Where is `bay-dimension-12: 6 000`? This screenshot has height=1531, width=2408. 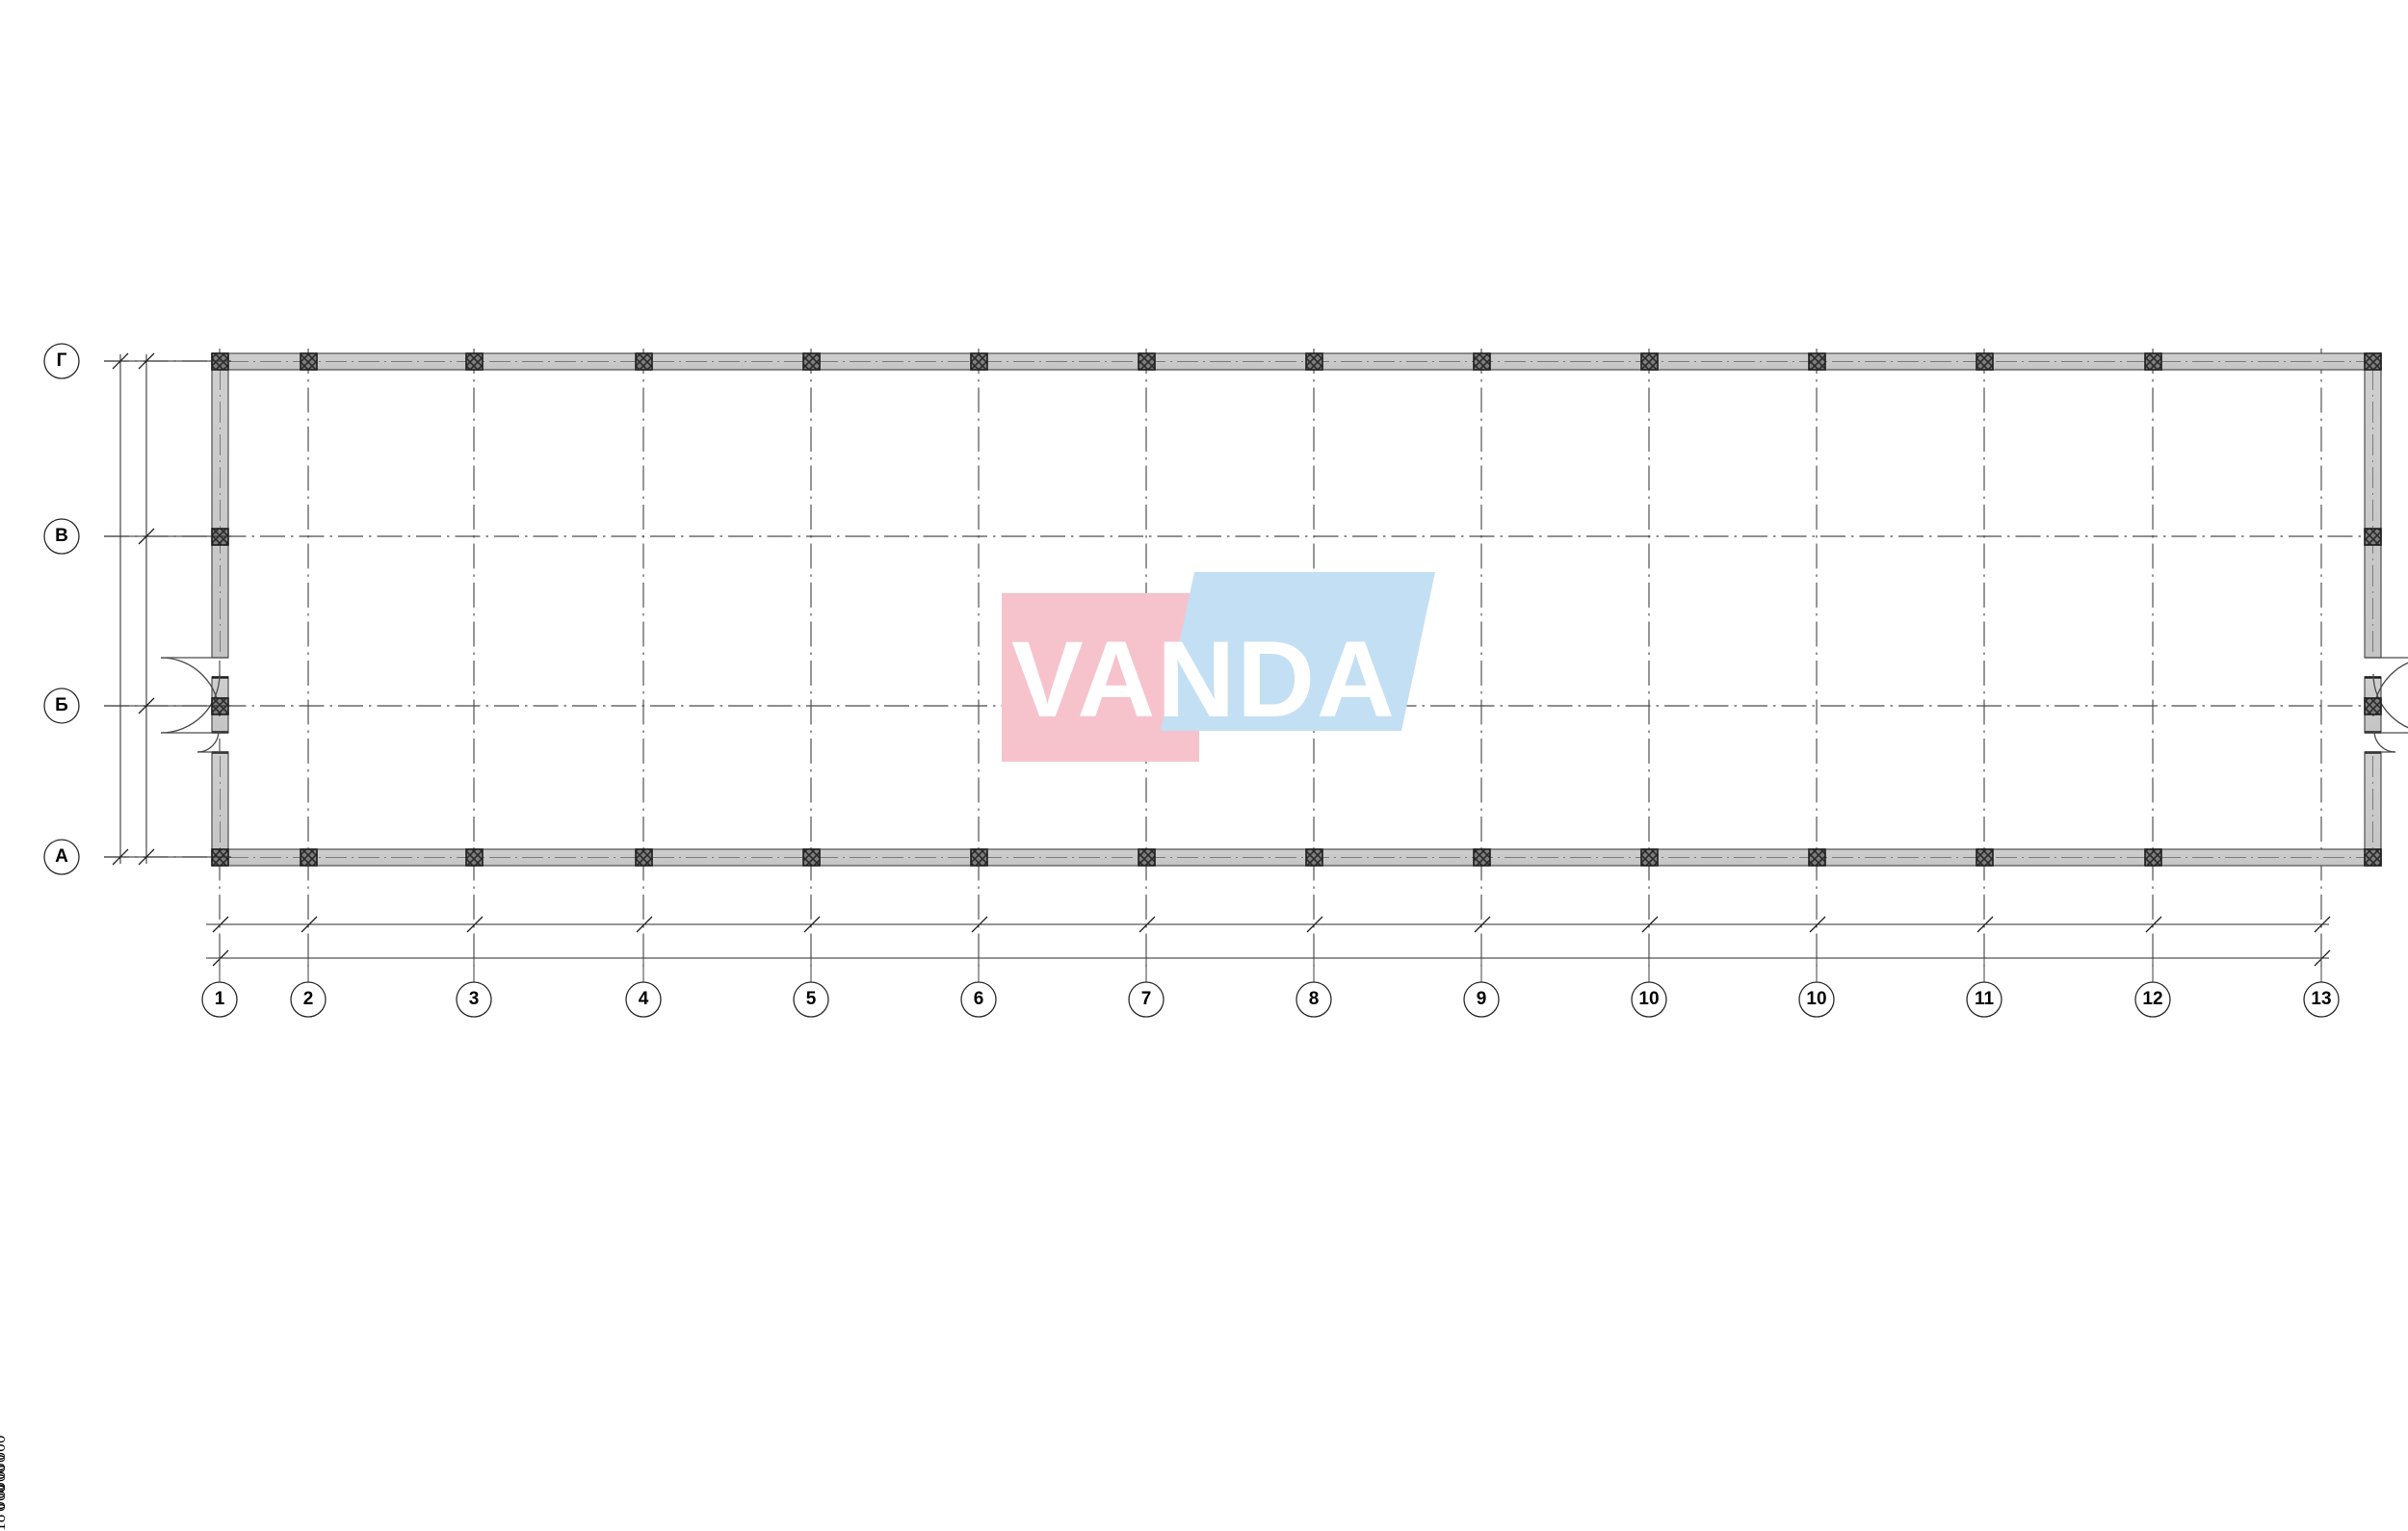 bay-dimension-12: 6 000 is located at coordinates (602, 211).